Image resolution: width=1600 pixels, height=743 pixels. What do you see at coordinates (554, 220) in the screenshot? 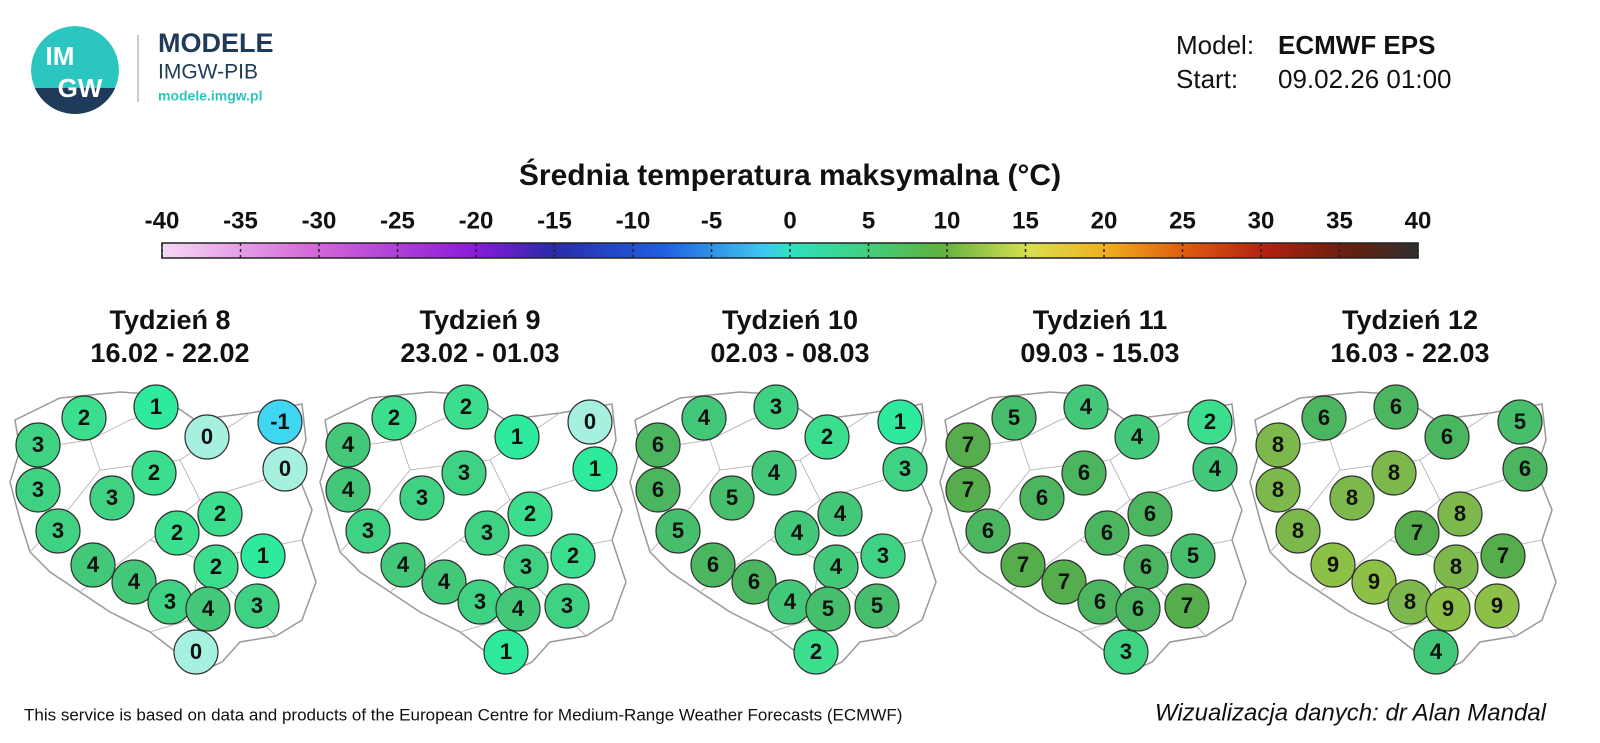
I see `colorbar-tick-label: -15` at bounding box center [554, 220].